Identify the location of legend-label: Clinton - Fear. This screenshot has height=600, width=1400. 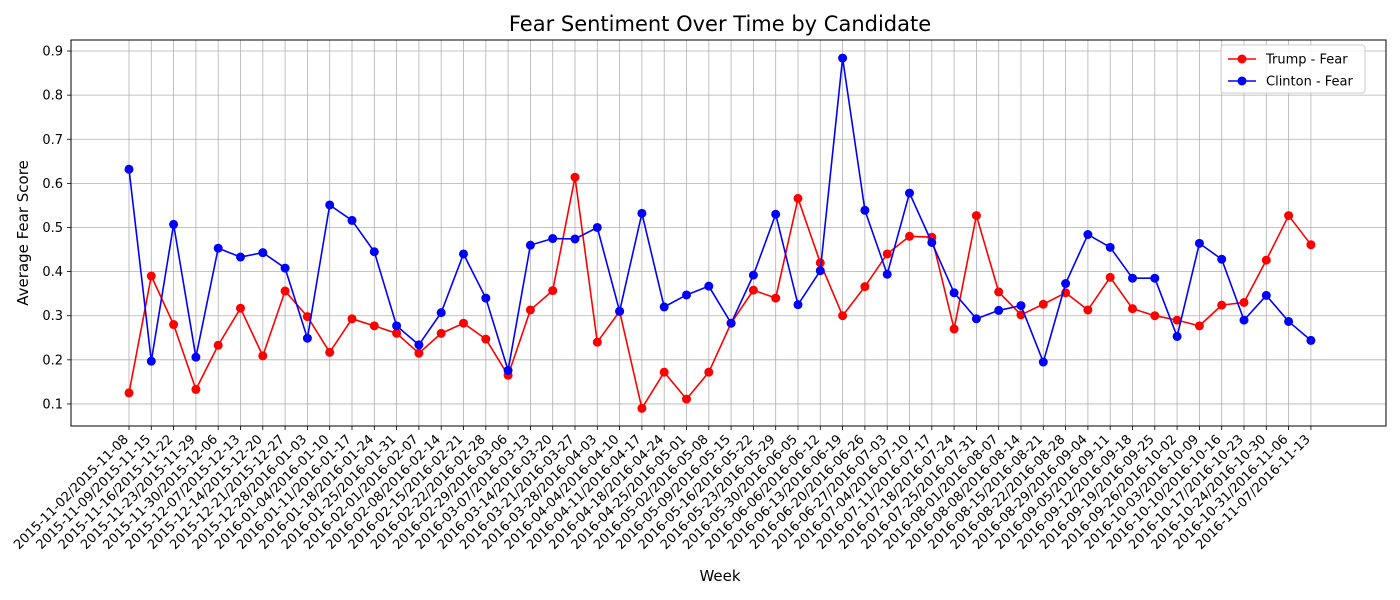
(1310, 82).